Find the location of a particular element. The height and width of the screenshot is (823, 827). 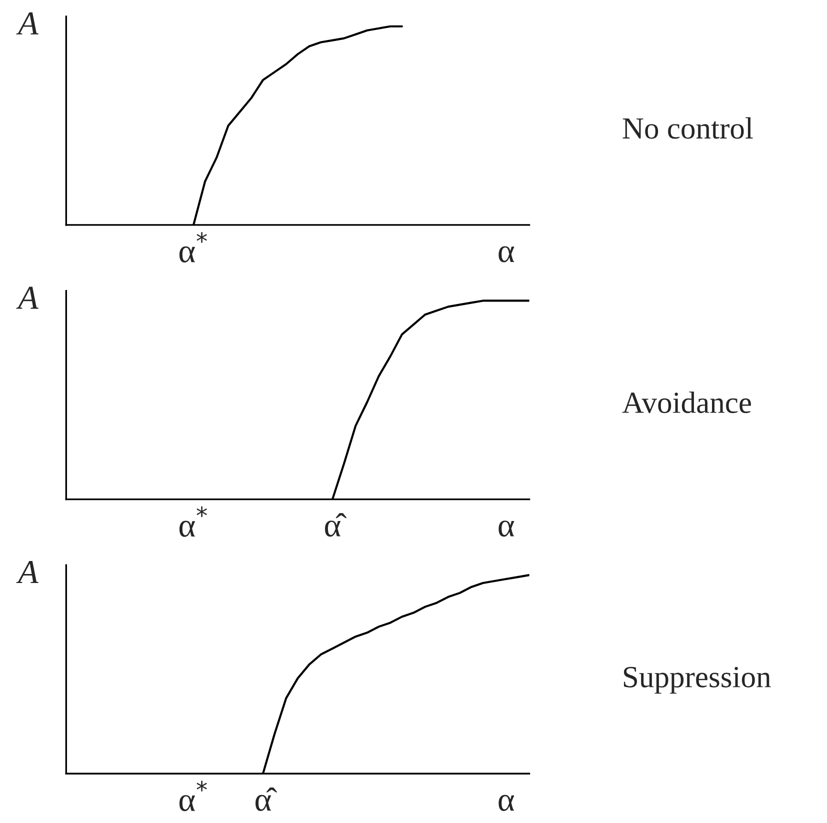

text: Avoidance is located at coordinates (686, 403).